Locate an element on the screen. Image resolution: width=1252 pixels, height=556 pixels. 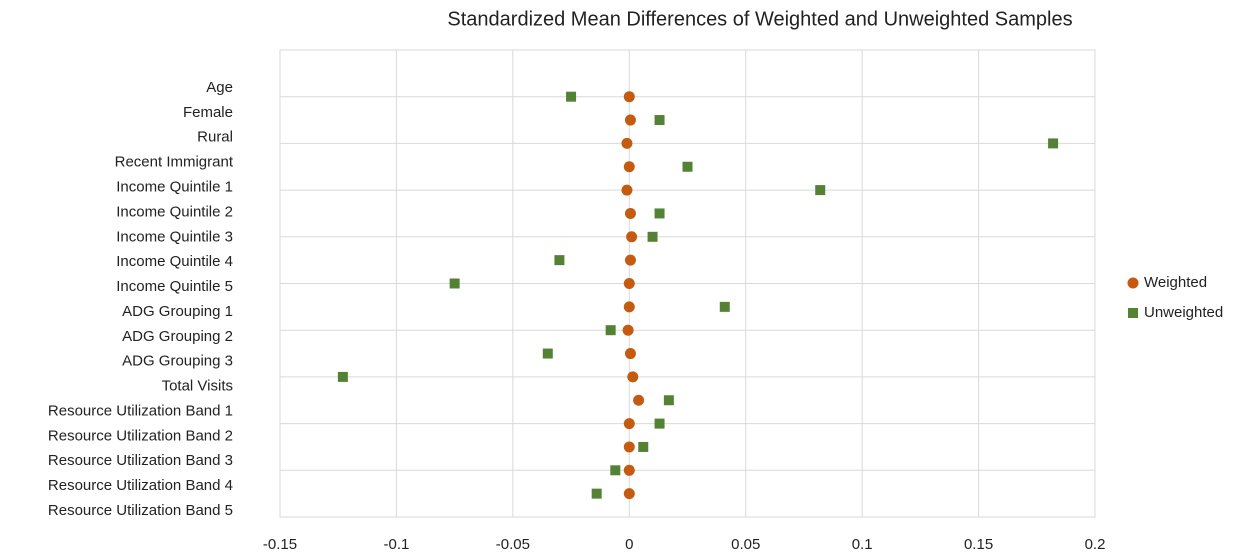
category-label: Resource Utilization Band 2 is located at coordinates (140, 435).